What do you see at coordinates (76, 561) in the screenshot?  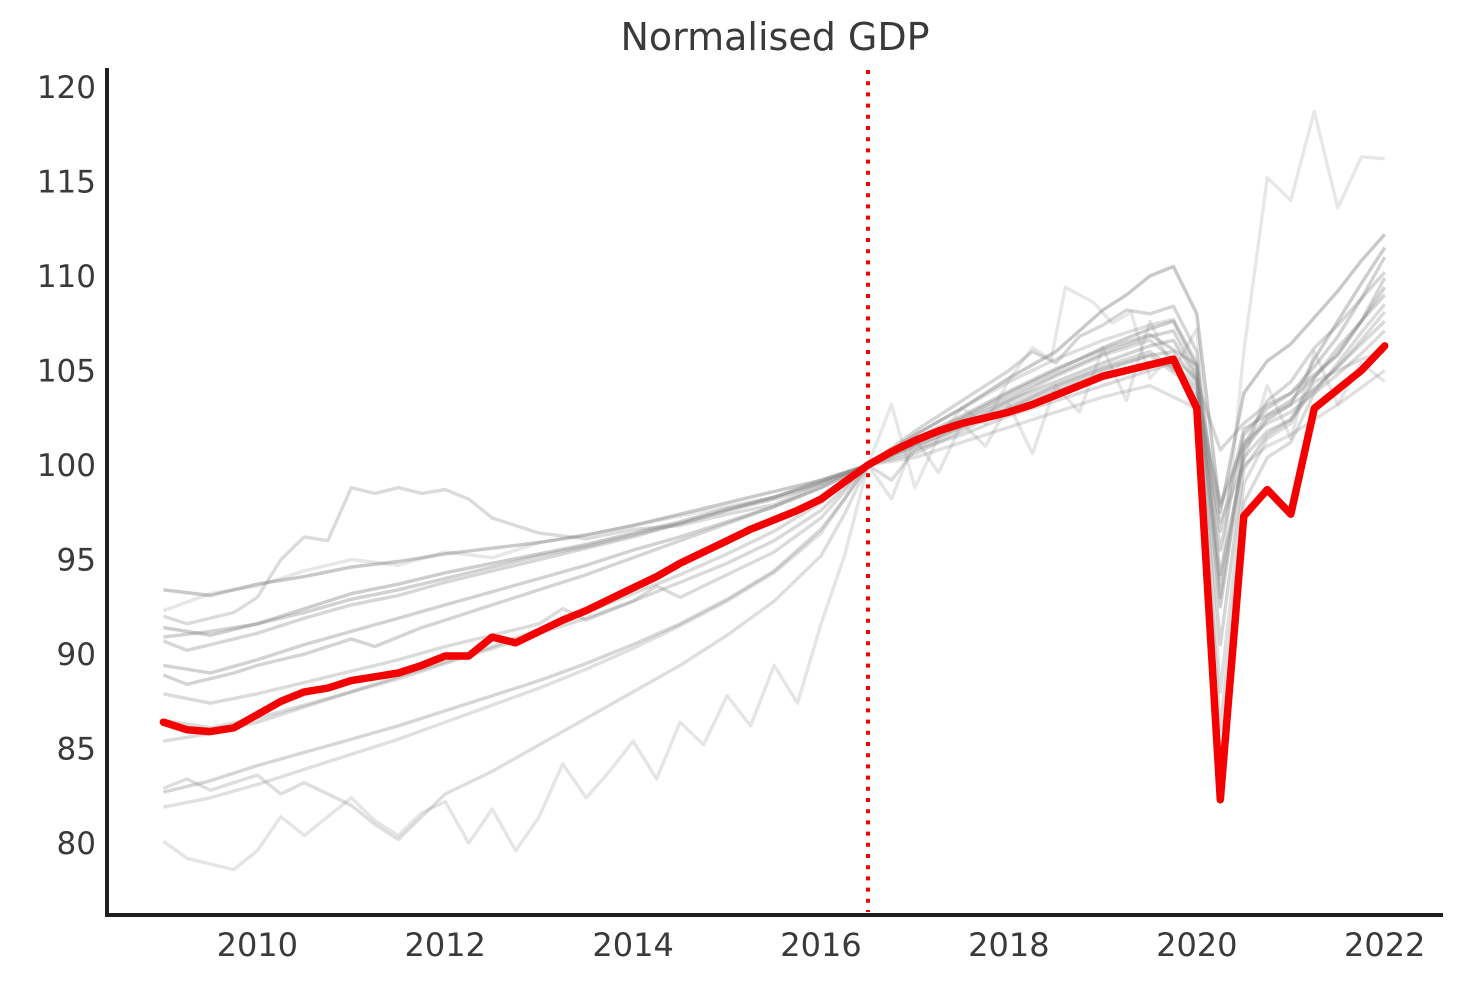 I see `y-tick-label: 95` at bounding box center [76, 561].